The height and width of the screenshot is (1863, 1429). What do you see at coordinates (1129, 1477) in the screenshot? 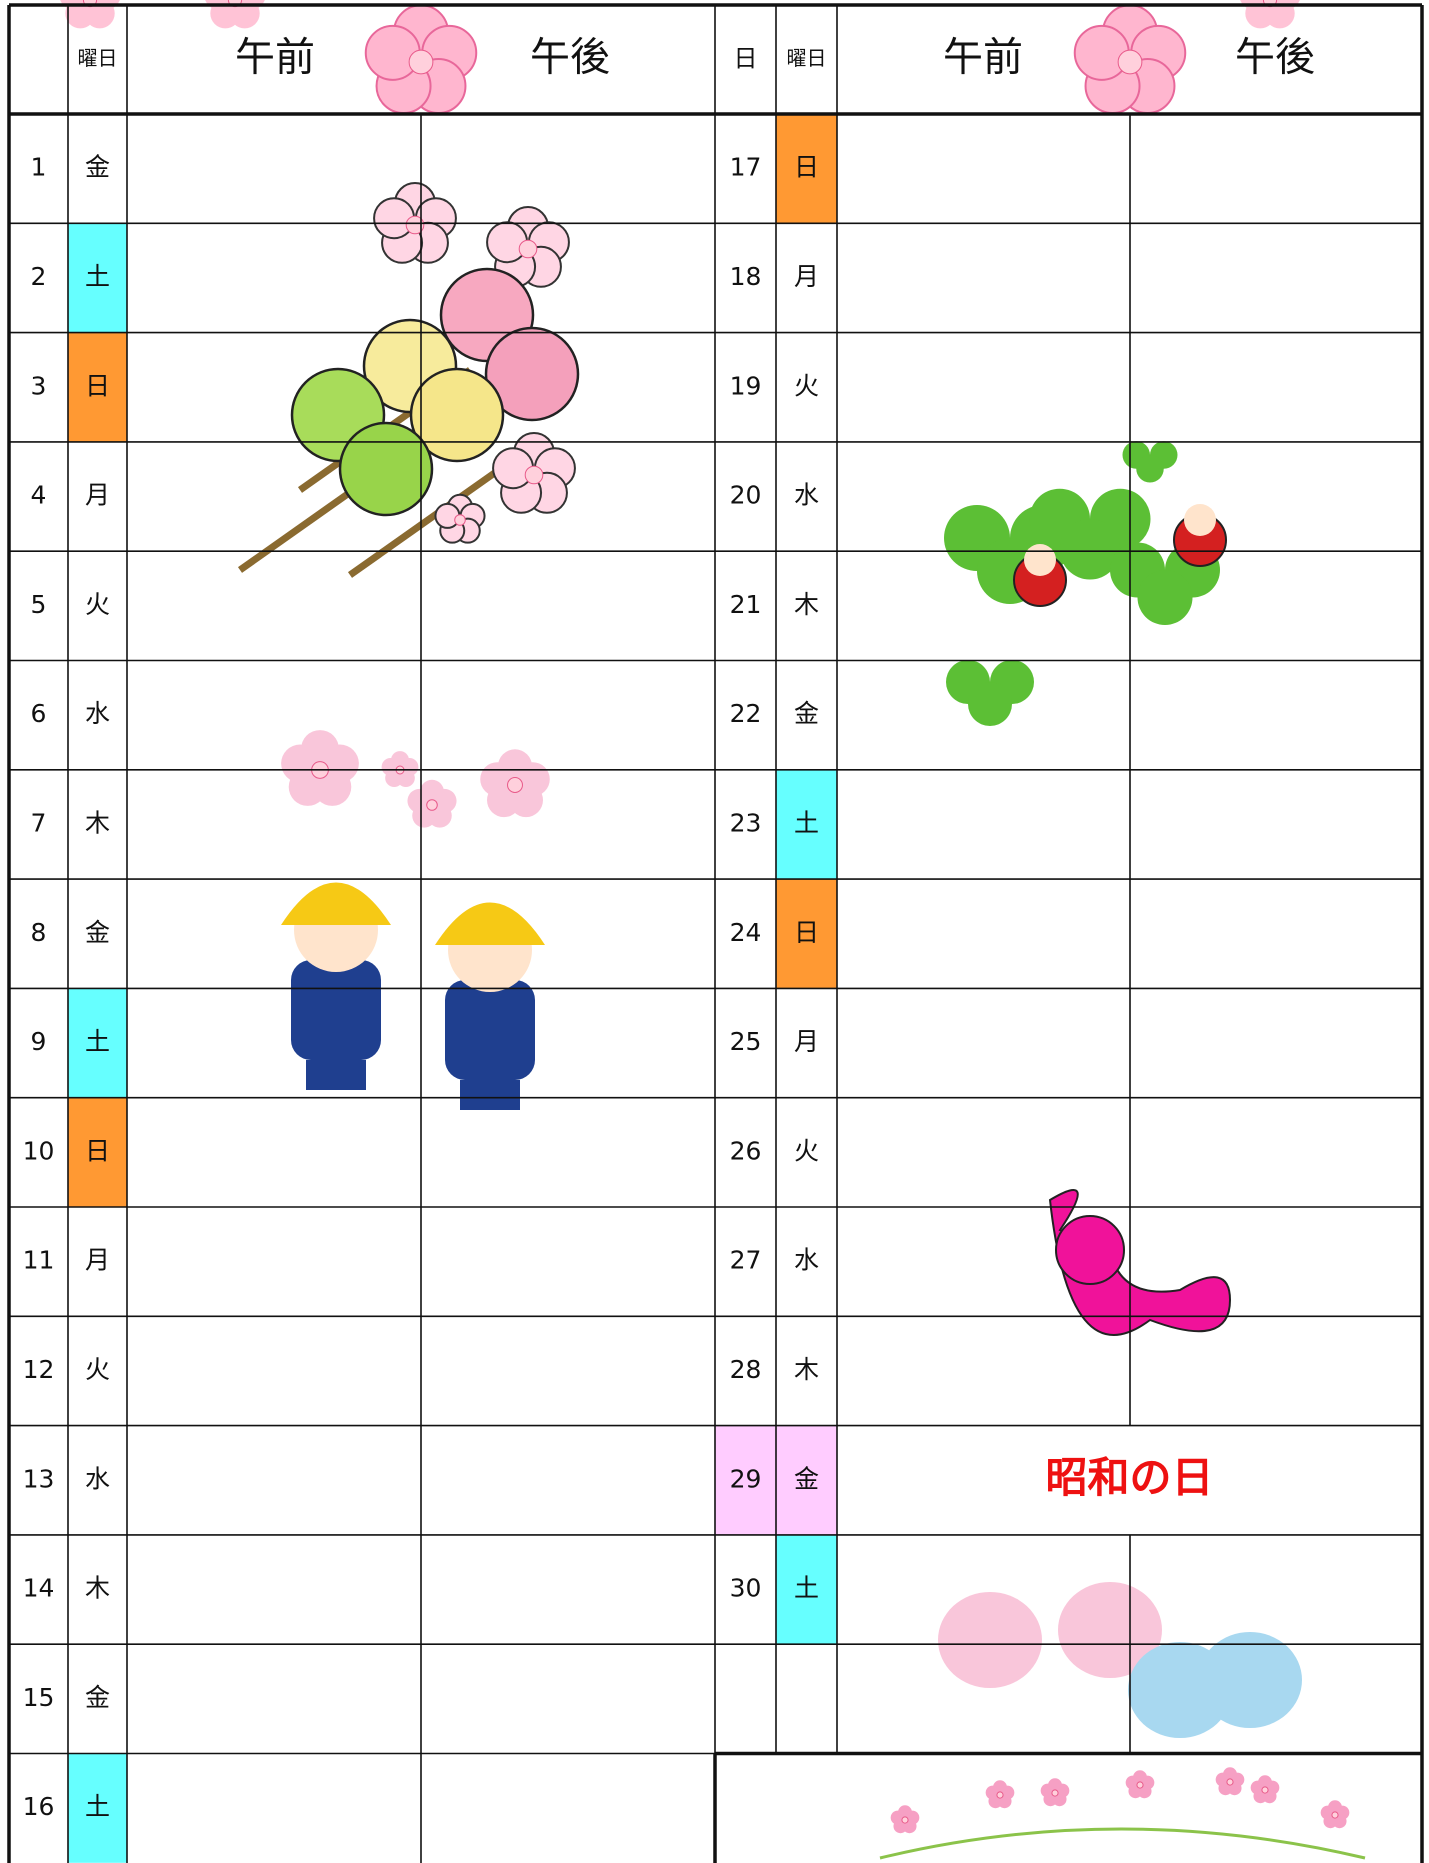
I see `holiday-name: 昭和の日` at bounding box center [1129, 1477].